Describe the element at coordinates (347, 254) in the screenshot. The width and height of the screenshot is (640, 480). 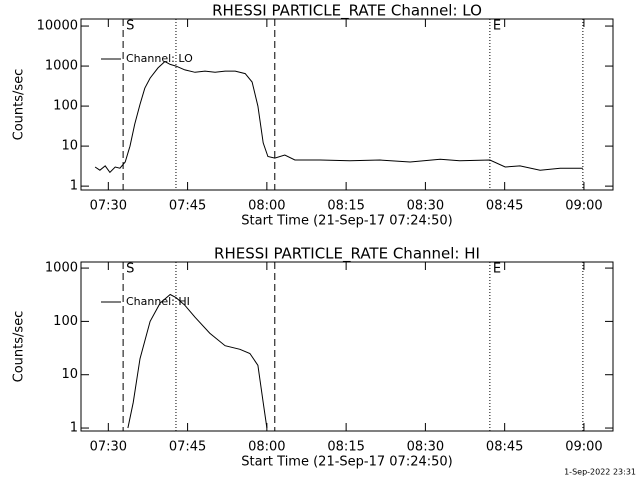
I see `chart-title: RHESSI PARTICLE_RATE Channel: HI` at that location.